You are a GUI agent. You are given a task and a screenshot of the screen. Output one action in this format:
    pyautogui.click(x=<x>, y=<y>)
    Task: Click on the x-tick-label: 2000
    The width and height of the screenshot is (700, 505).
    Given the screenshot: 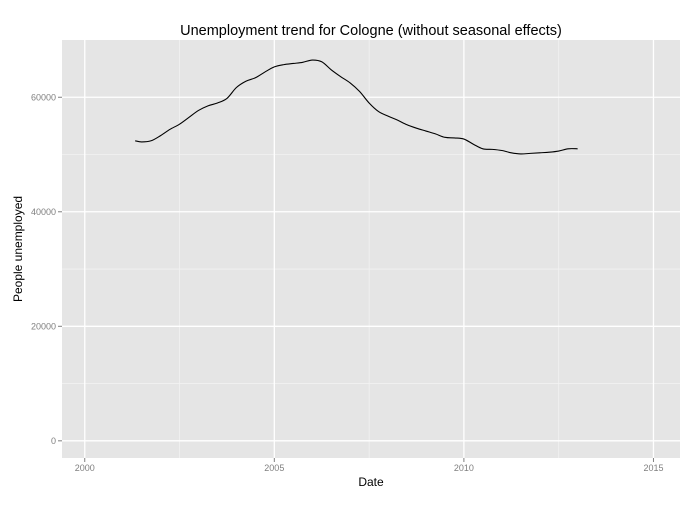 What is the action you would take?
    pyautogui.click(x=85, y=468)
    